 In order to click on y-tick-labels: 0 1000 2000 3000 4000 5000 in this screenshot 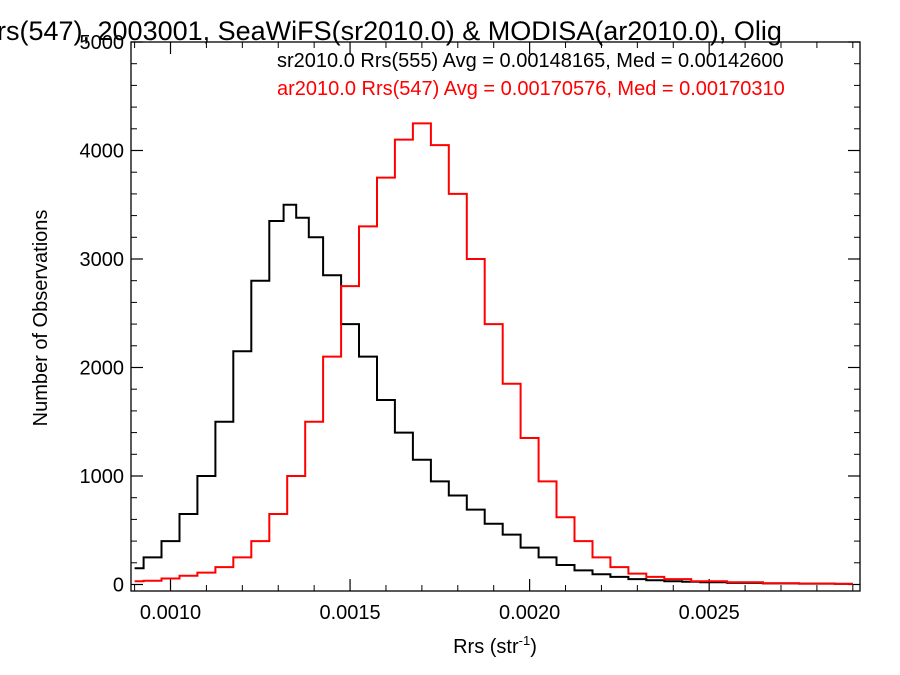, I will do `click(102, 314)`.